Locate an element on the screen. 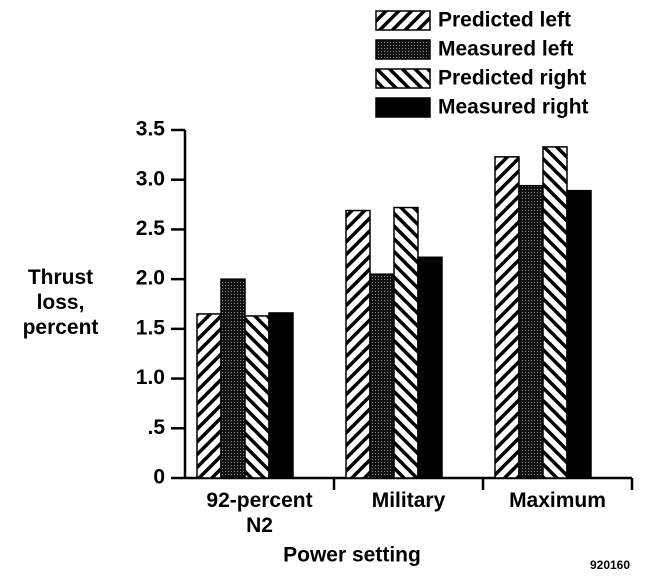 The height and width of the screenshot is (580, 647). x-tick-label: Maximum is located at coordinates (557, 500).